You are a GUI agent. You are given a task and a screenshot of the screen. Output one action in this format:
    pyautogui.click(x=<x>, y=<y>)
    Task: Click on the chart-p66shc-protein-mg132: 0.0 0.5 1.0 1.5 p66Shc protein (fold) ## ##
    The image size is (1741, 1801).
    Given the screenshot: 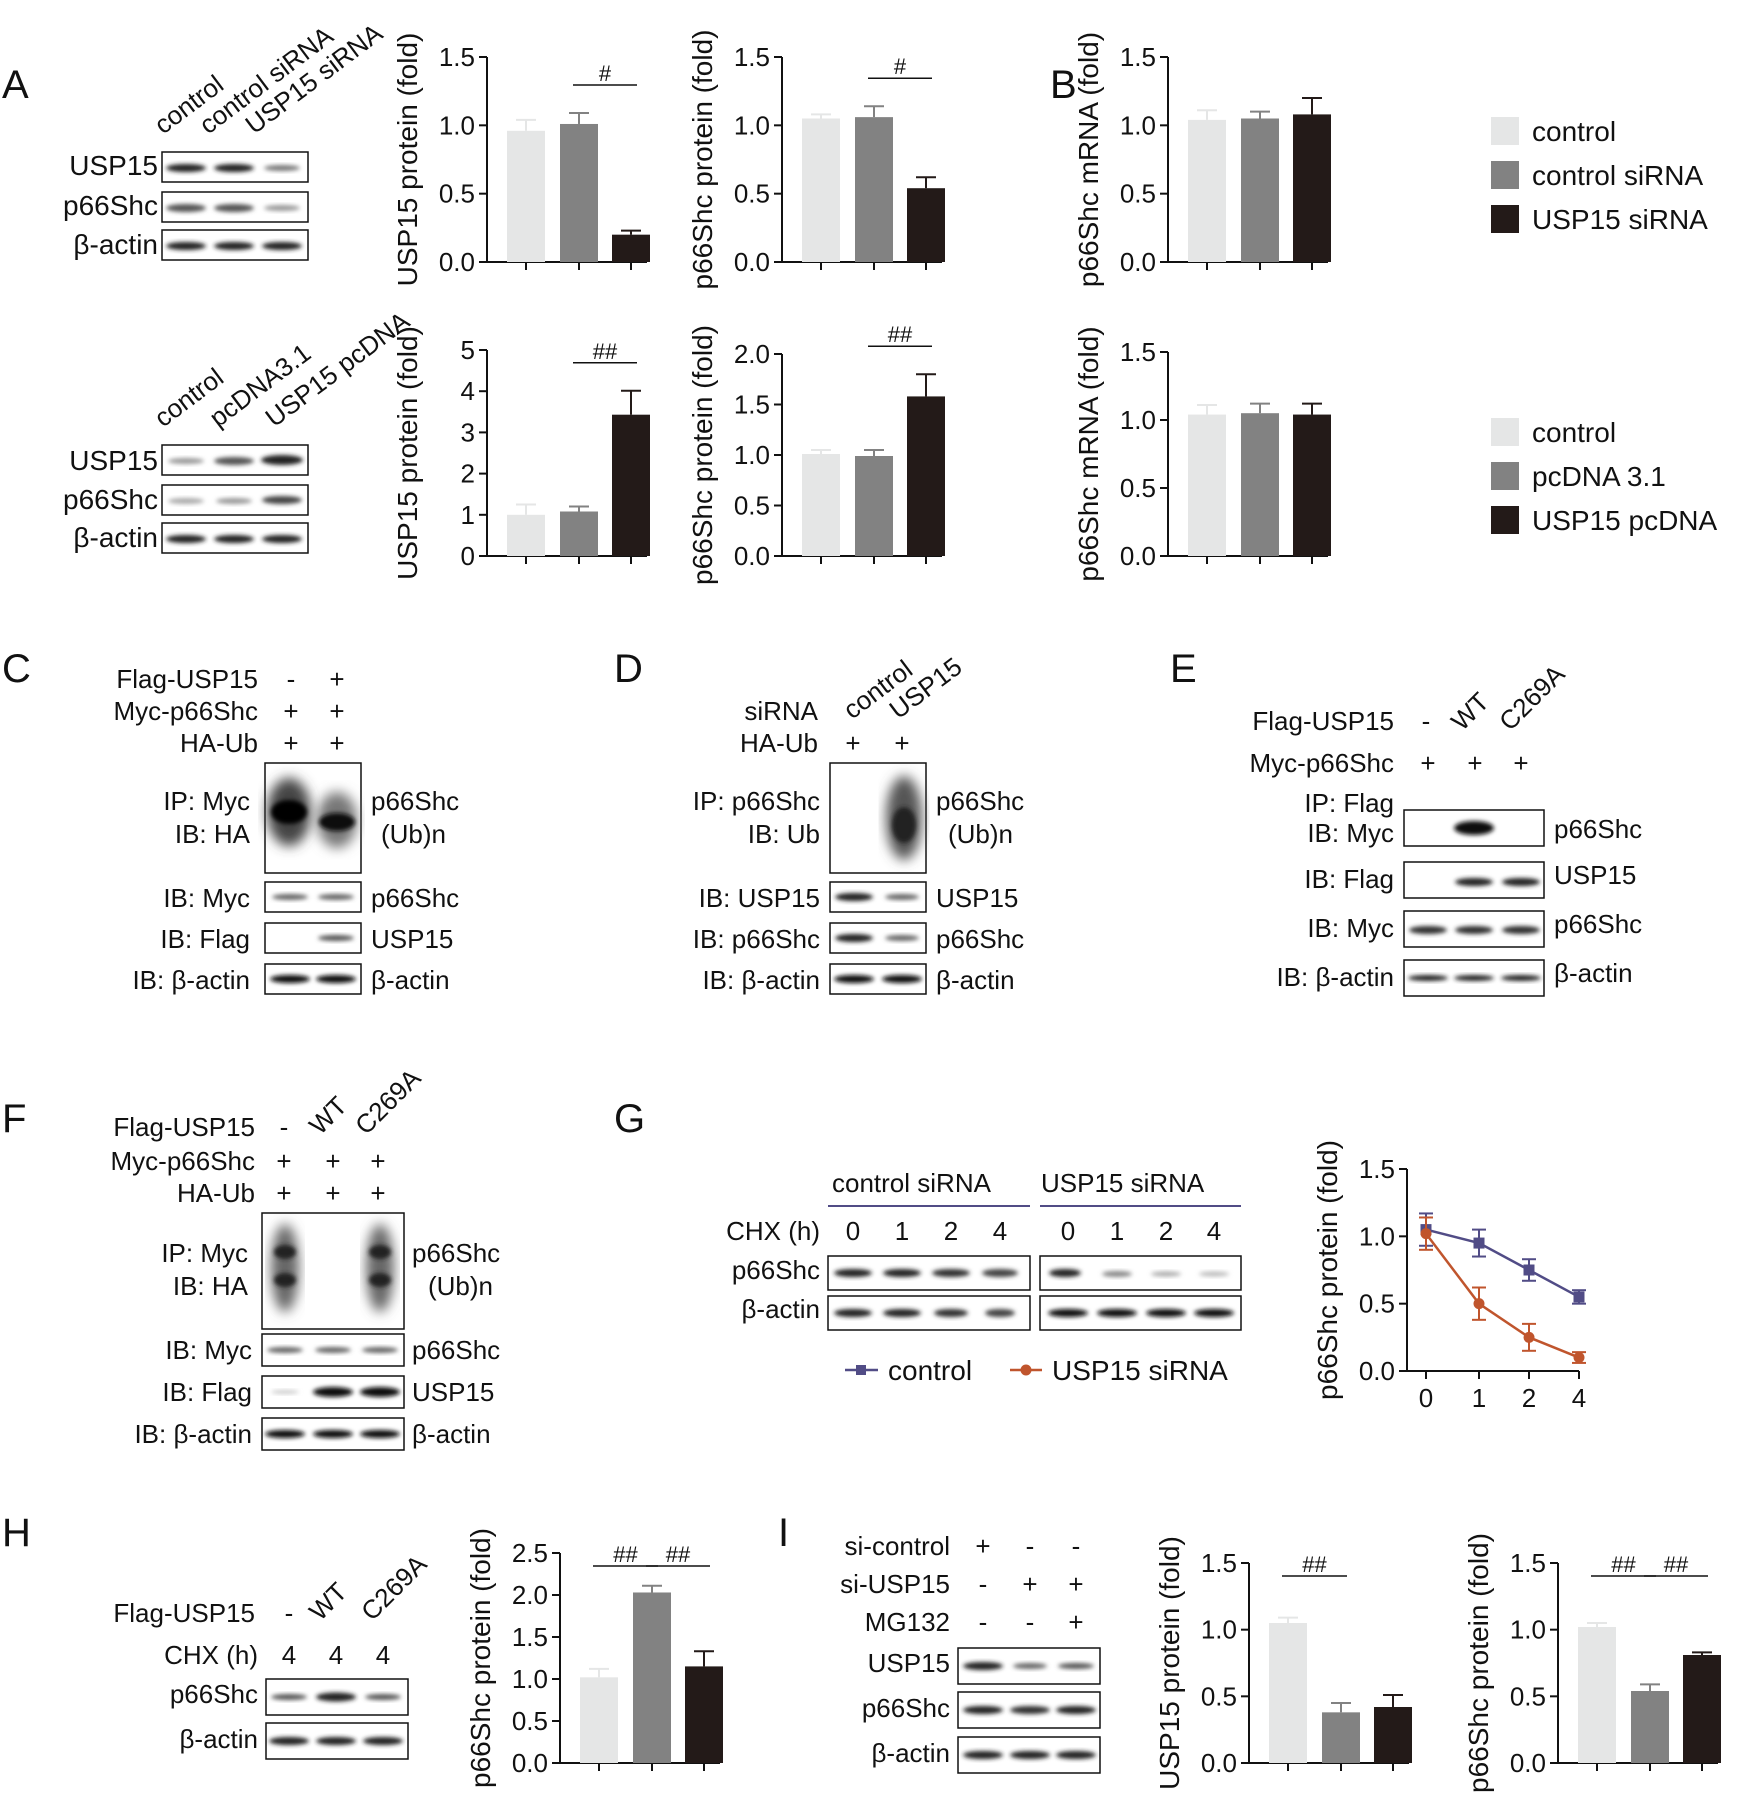 What is the action you would take?
    pyautogui.click(x=1592, y=1663)
    